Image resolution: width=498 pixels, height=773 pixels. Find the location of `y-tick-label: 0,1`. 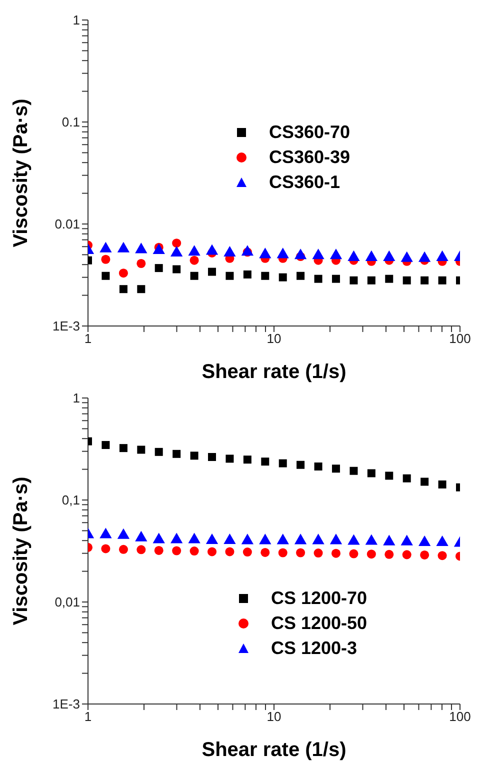

y-tick-label: 0,1 is located at coordinates (71, 500).